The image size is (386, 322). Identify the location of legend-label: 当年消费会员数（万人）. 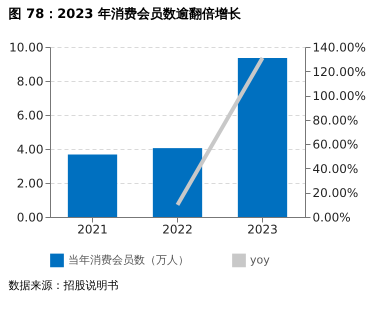
(128, 259).